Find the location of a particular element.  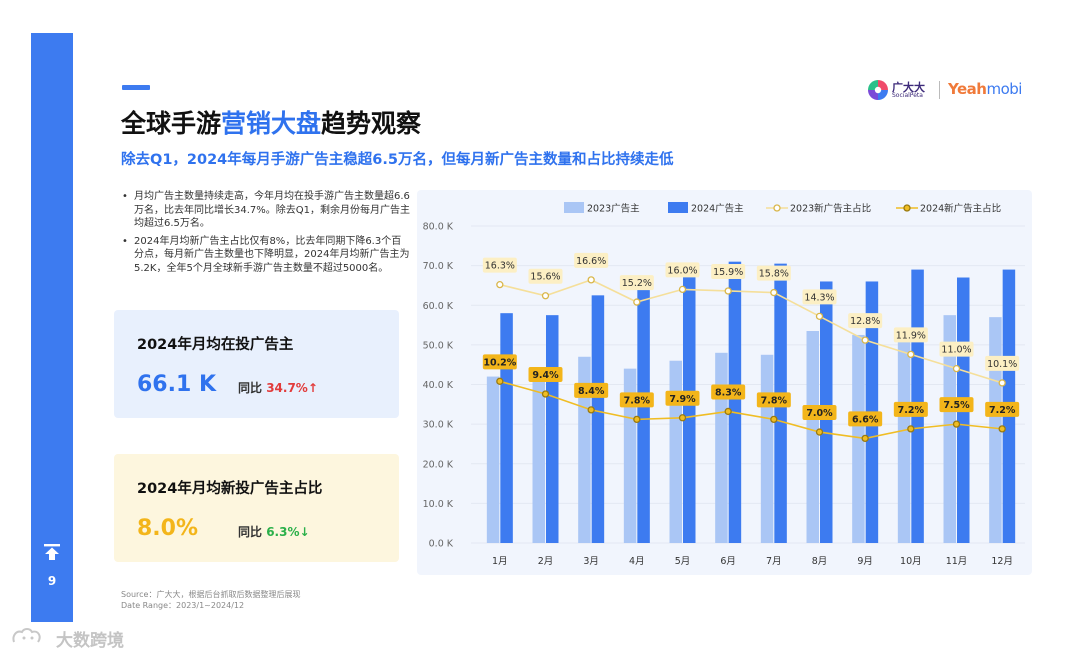

x-tick-label: 12月 is located at coordinates (1002, 561).